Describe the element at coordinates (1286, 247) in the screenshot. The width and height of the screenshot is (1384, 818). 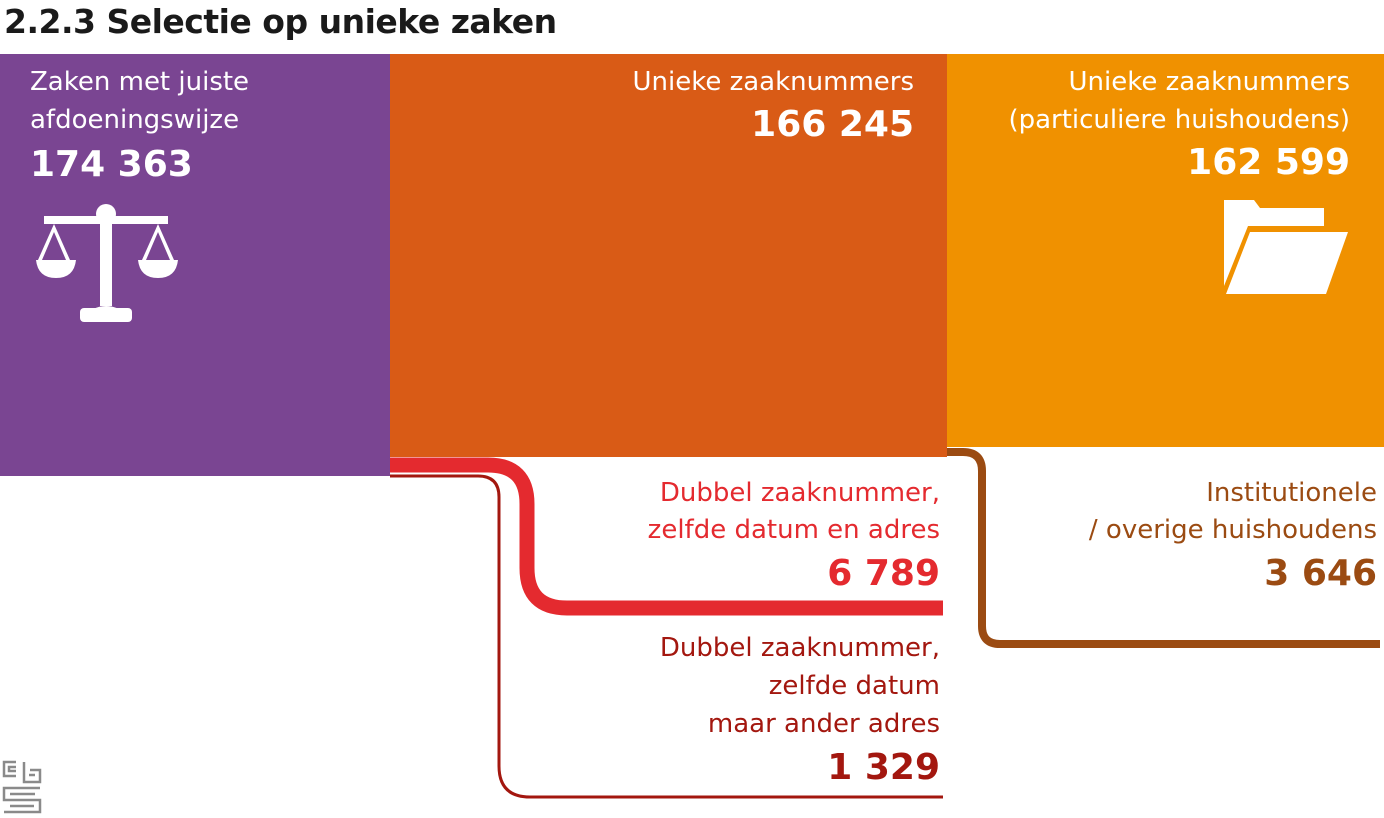
I see `folder-icon` at that location.